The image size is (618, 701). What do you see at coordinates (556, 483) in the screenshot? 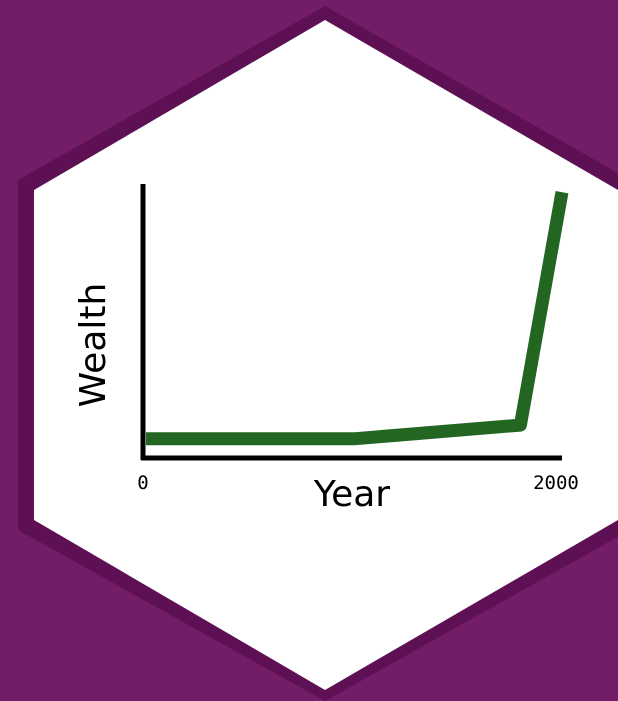
I see `x-tick-label-end: 2000` at bounding box center [556, 483].